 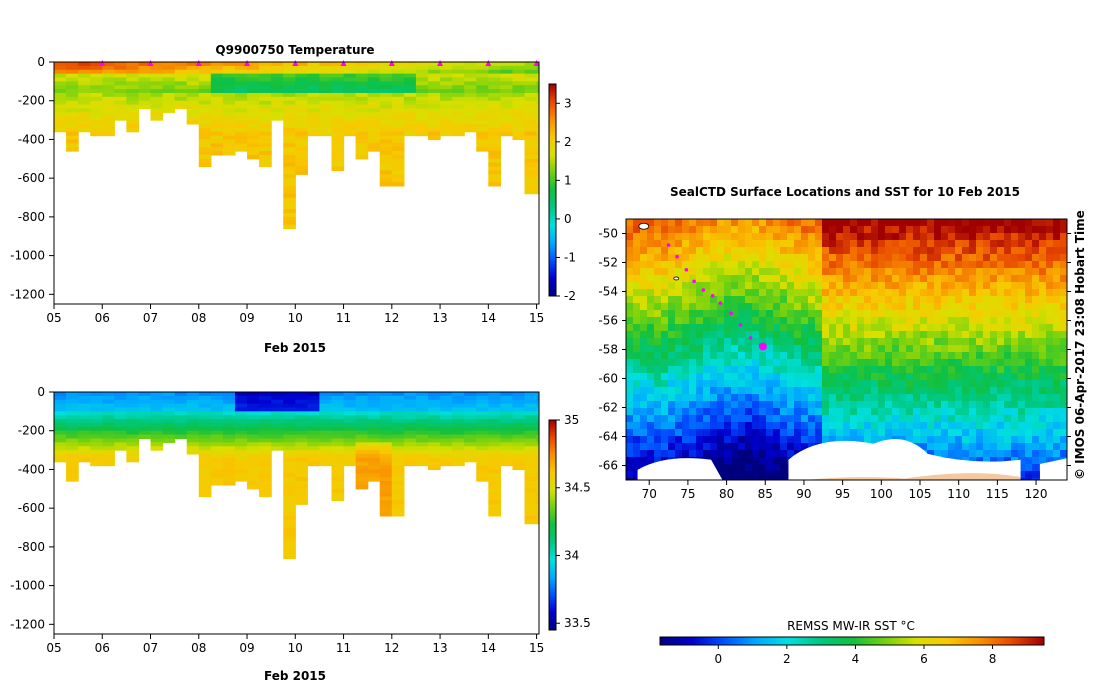 What do you see at coordinates (296, 476) in the screenshot?
I see `salinity-heatmap` at bounding box center [296, 476].